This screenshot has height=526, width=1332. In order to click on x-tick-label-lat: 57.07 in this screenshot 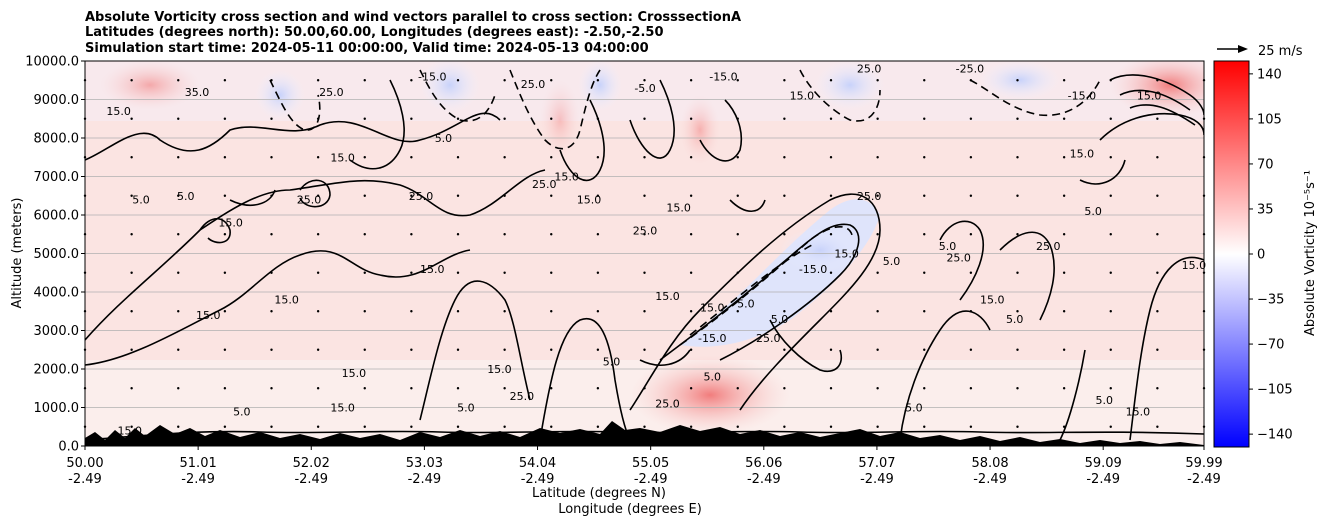, I will do `click(876, 463)`.